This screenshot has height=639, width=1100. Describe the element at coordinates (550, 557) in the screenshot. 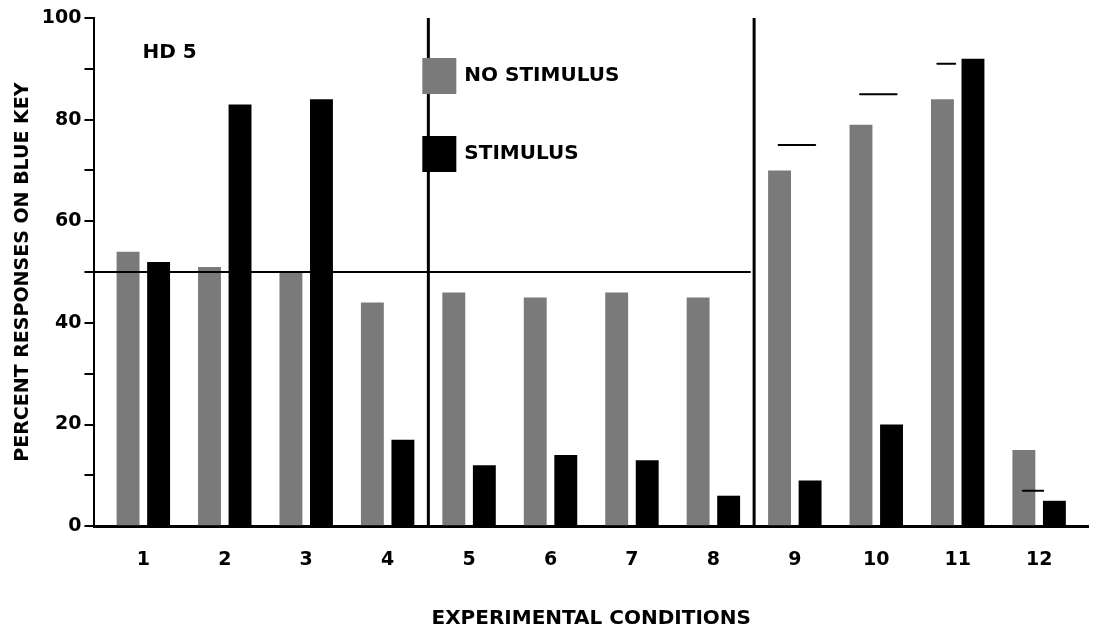

I see `x-tick-label: 6` at that location.